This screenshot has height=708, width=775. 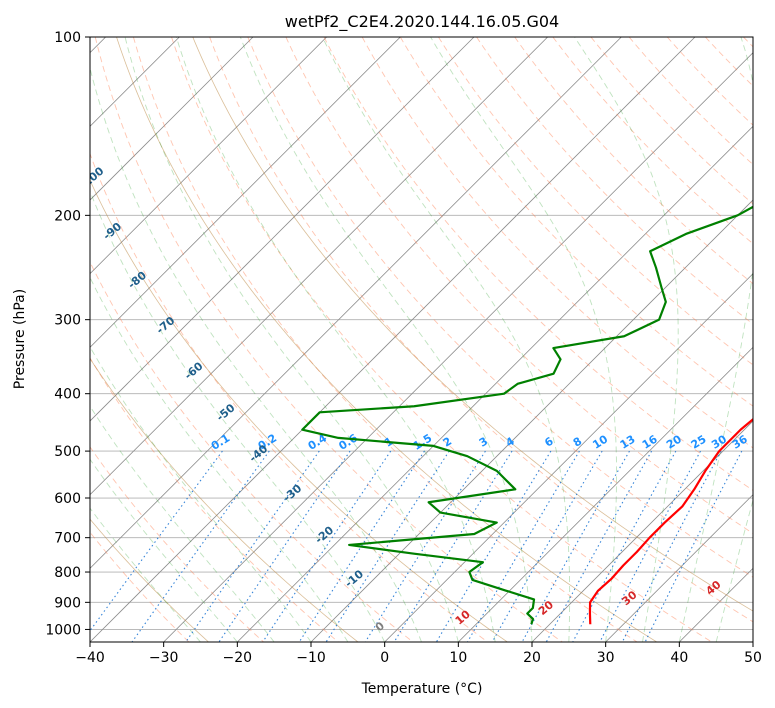 What do you see at coordinates (90, 658) in the screenshot?
I see `x-tick-label: −40` at bounding box center [90, 658].